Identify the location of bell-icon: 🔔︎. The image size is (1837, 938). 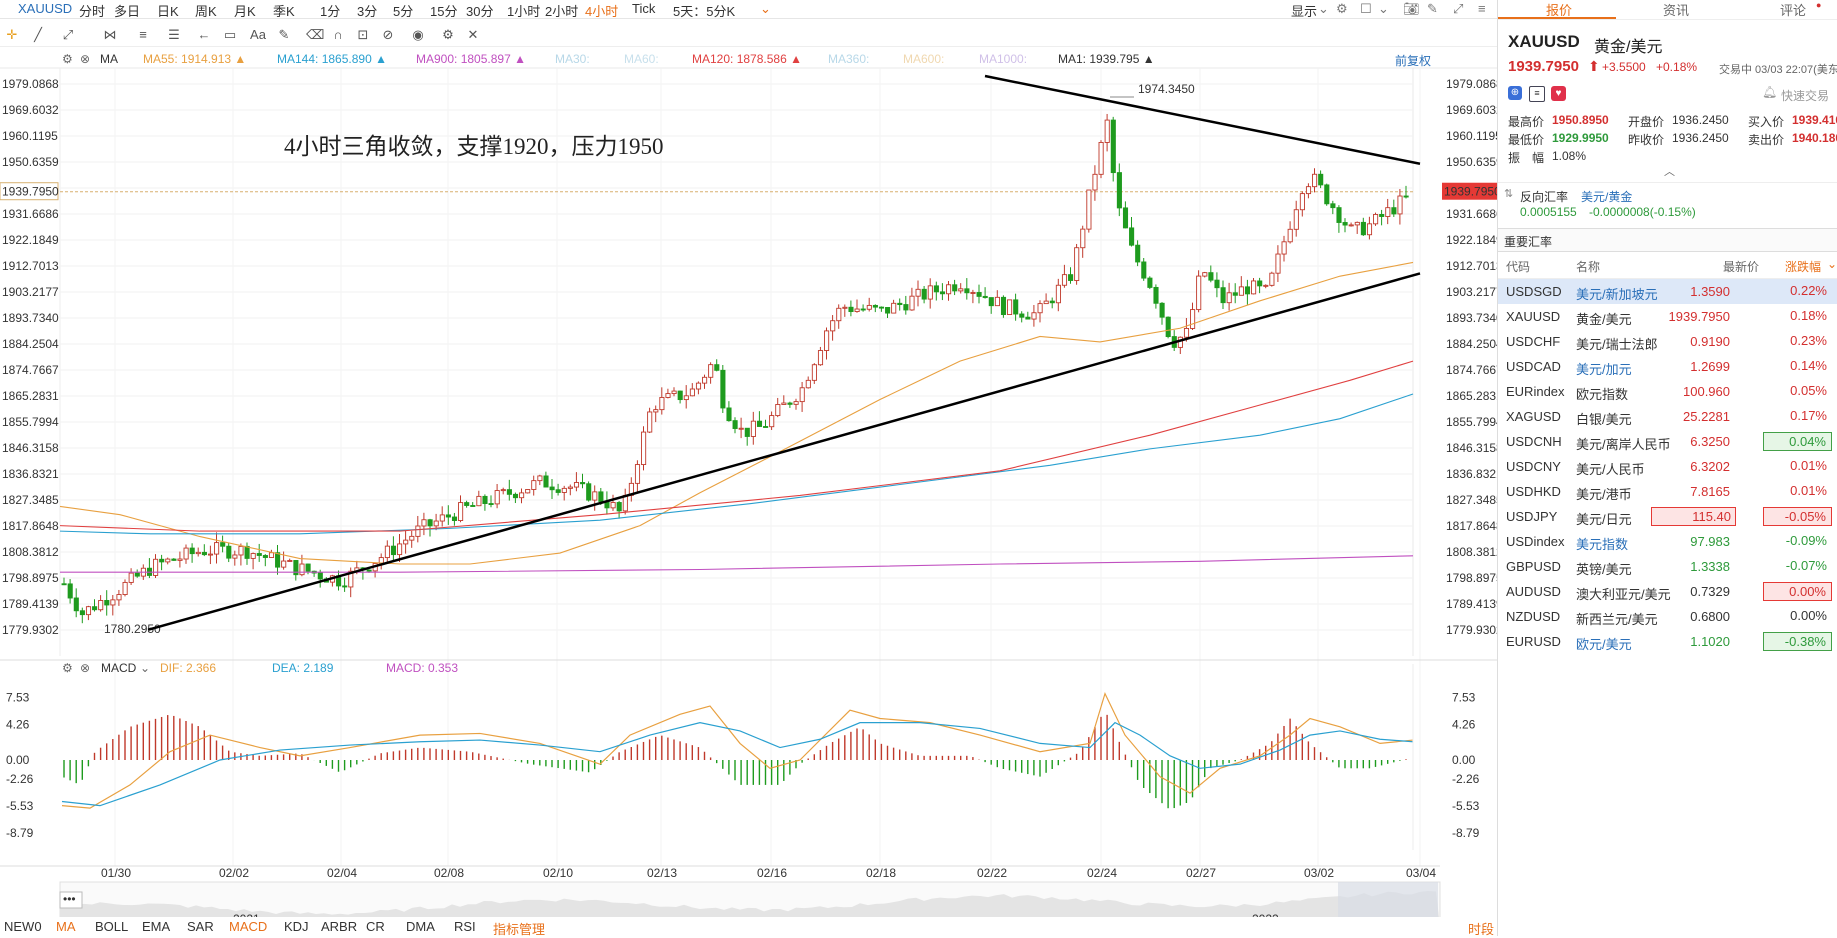
(1770, 92).